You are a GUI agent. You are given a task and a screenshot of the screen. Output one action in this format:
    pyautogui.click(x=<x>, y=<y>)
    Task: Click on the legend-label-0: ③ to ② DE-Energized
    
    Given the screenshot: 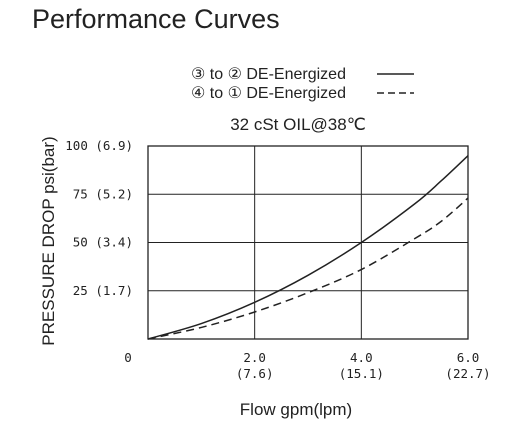 What is the action you would take?
    pyautogui.click(x=268, y=74)
    